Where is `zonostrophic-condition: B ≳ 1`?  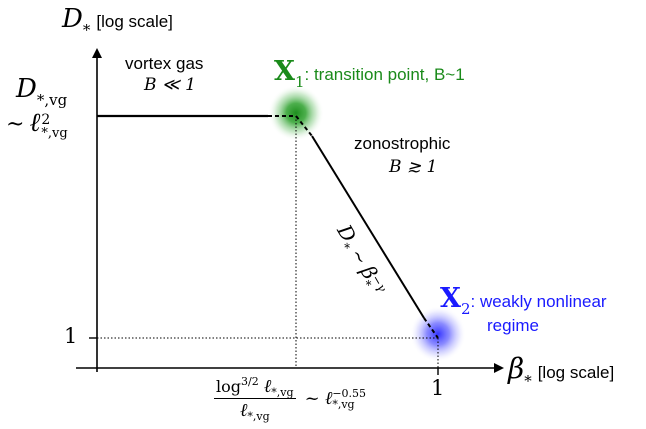 zonostrophic-condition: B ≳ 1 is located at coordinates (413, 167).